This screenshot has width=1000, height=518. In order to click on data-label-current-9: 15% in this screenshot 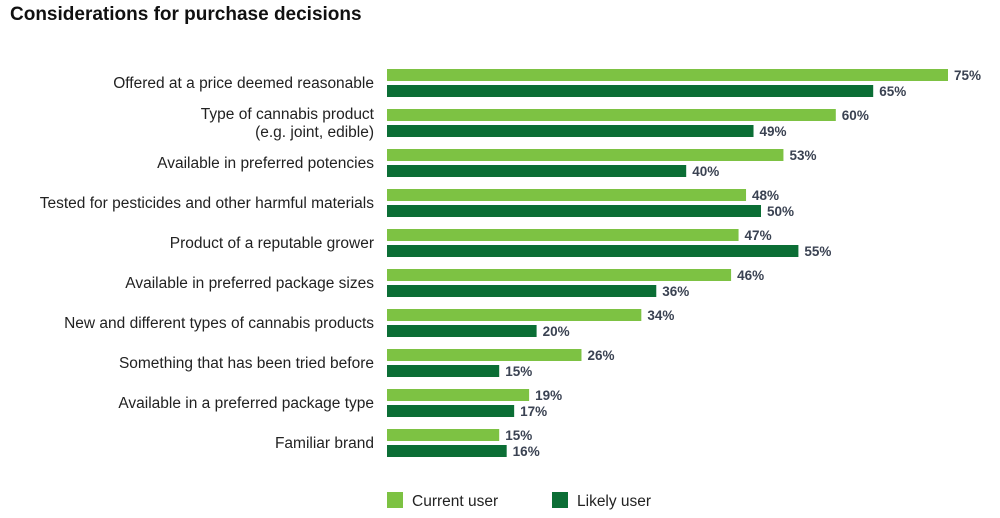, I will do `click(518, 435)`.